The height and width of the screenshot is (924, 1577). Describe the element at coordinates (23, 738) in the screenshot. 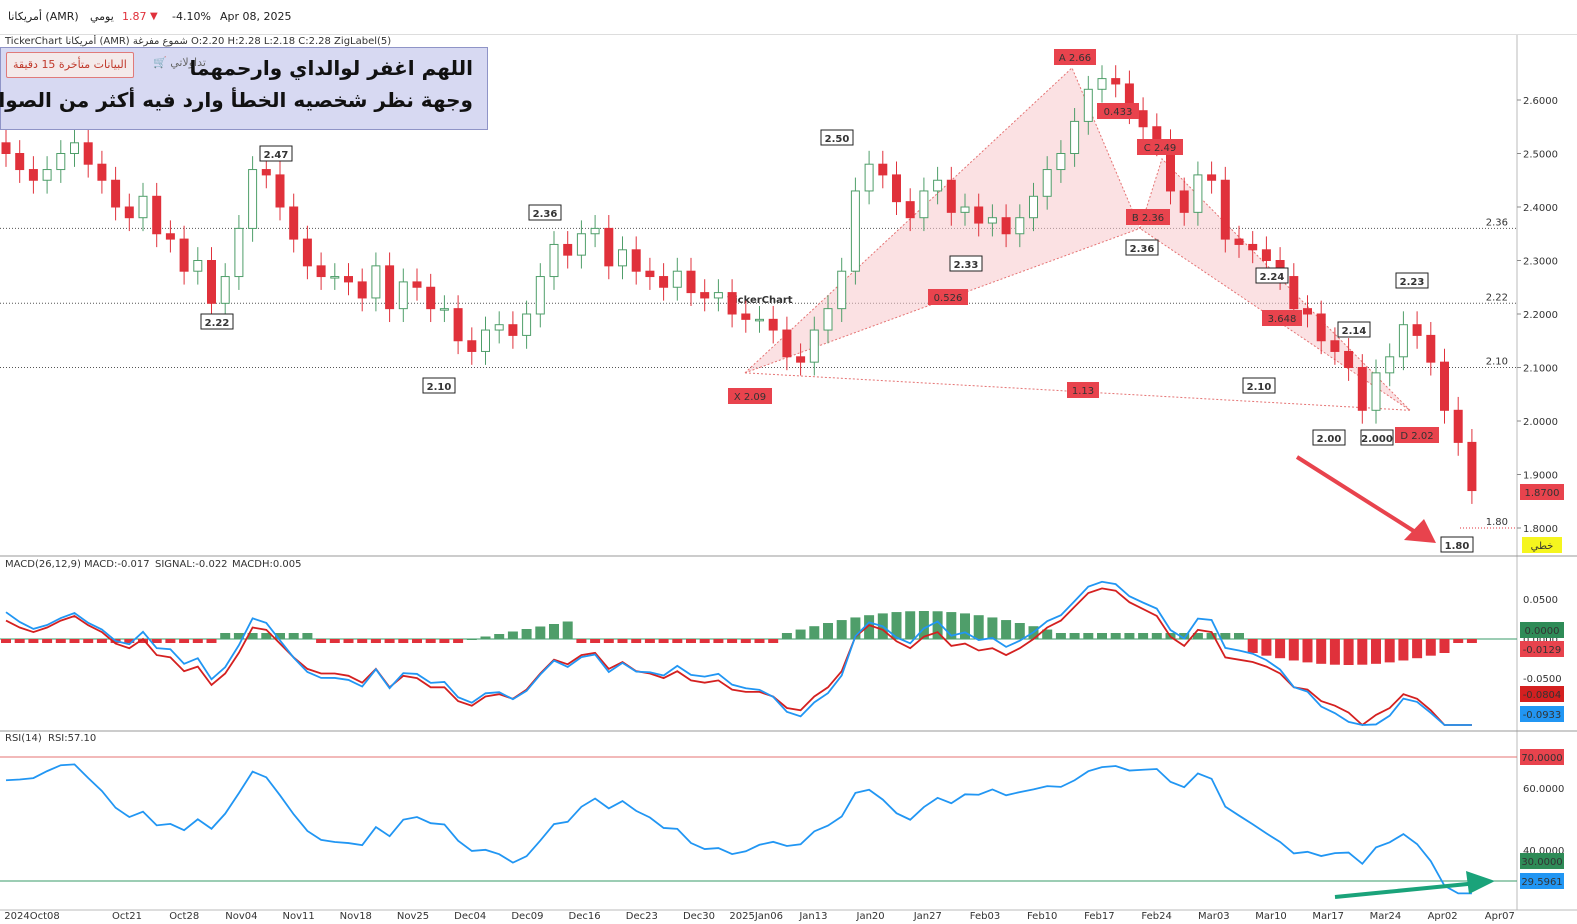

I see `rsi-title: RSI(14)` at that location.